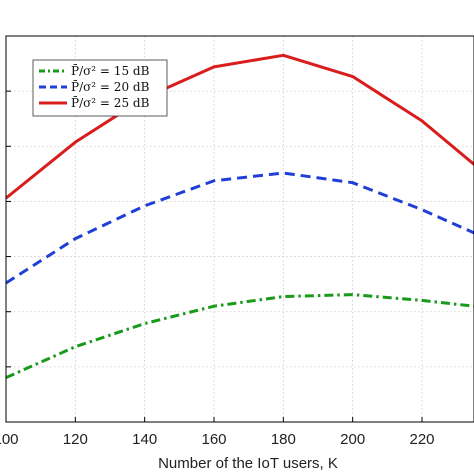  Describe the element at coordinates (75, 439) in the screenshot. I see `x-tick-label: 120` at that location.